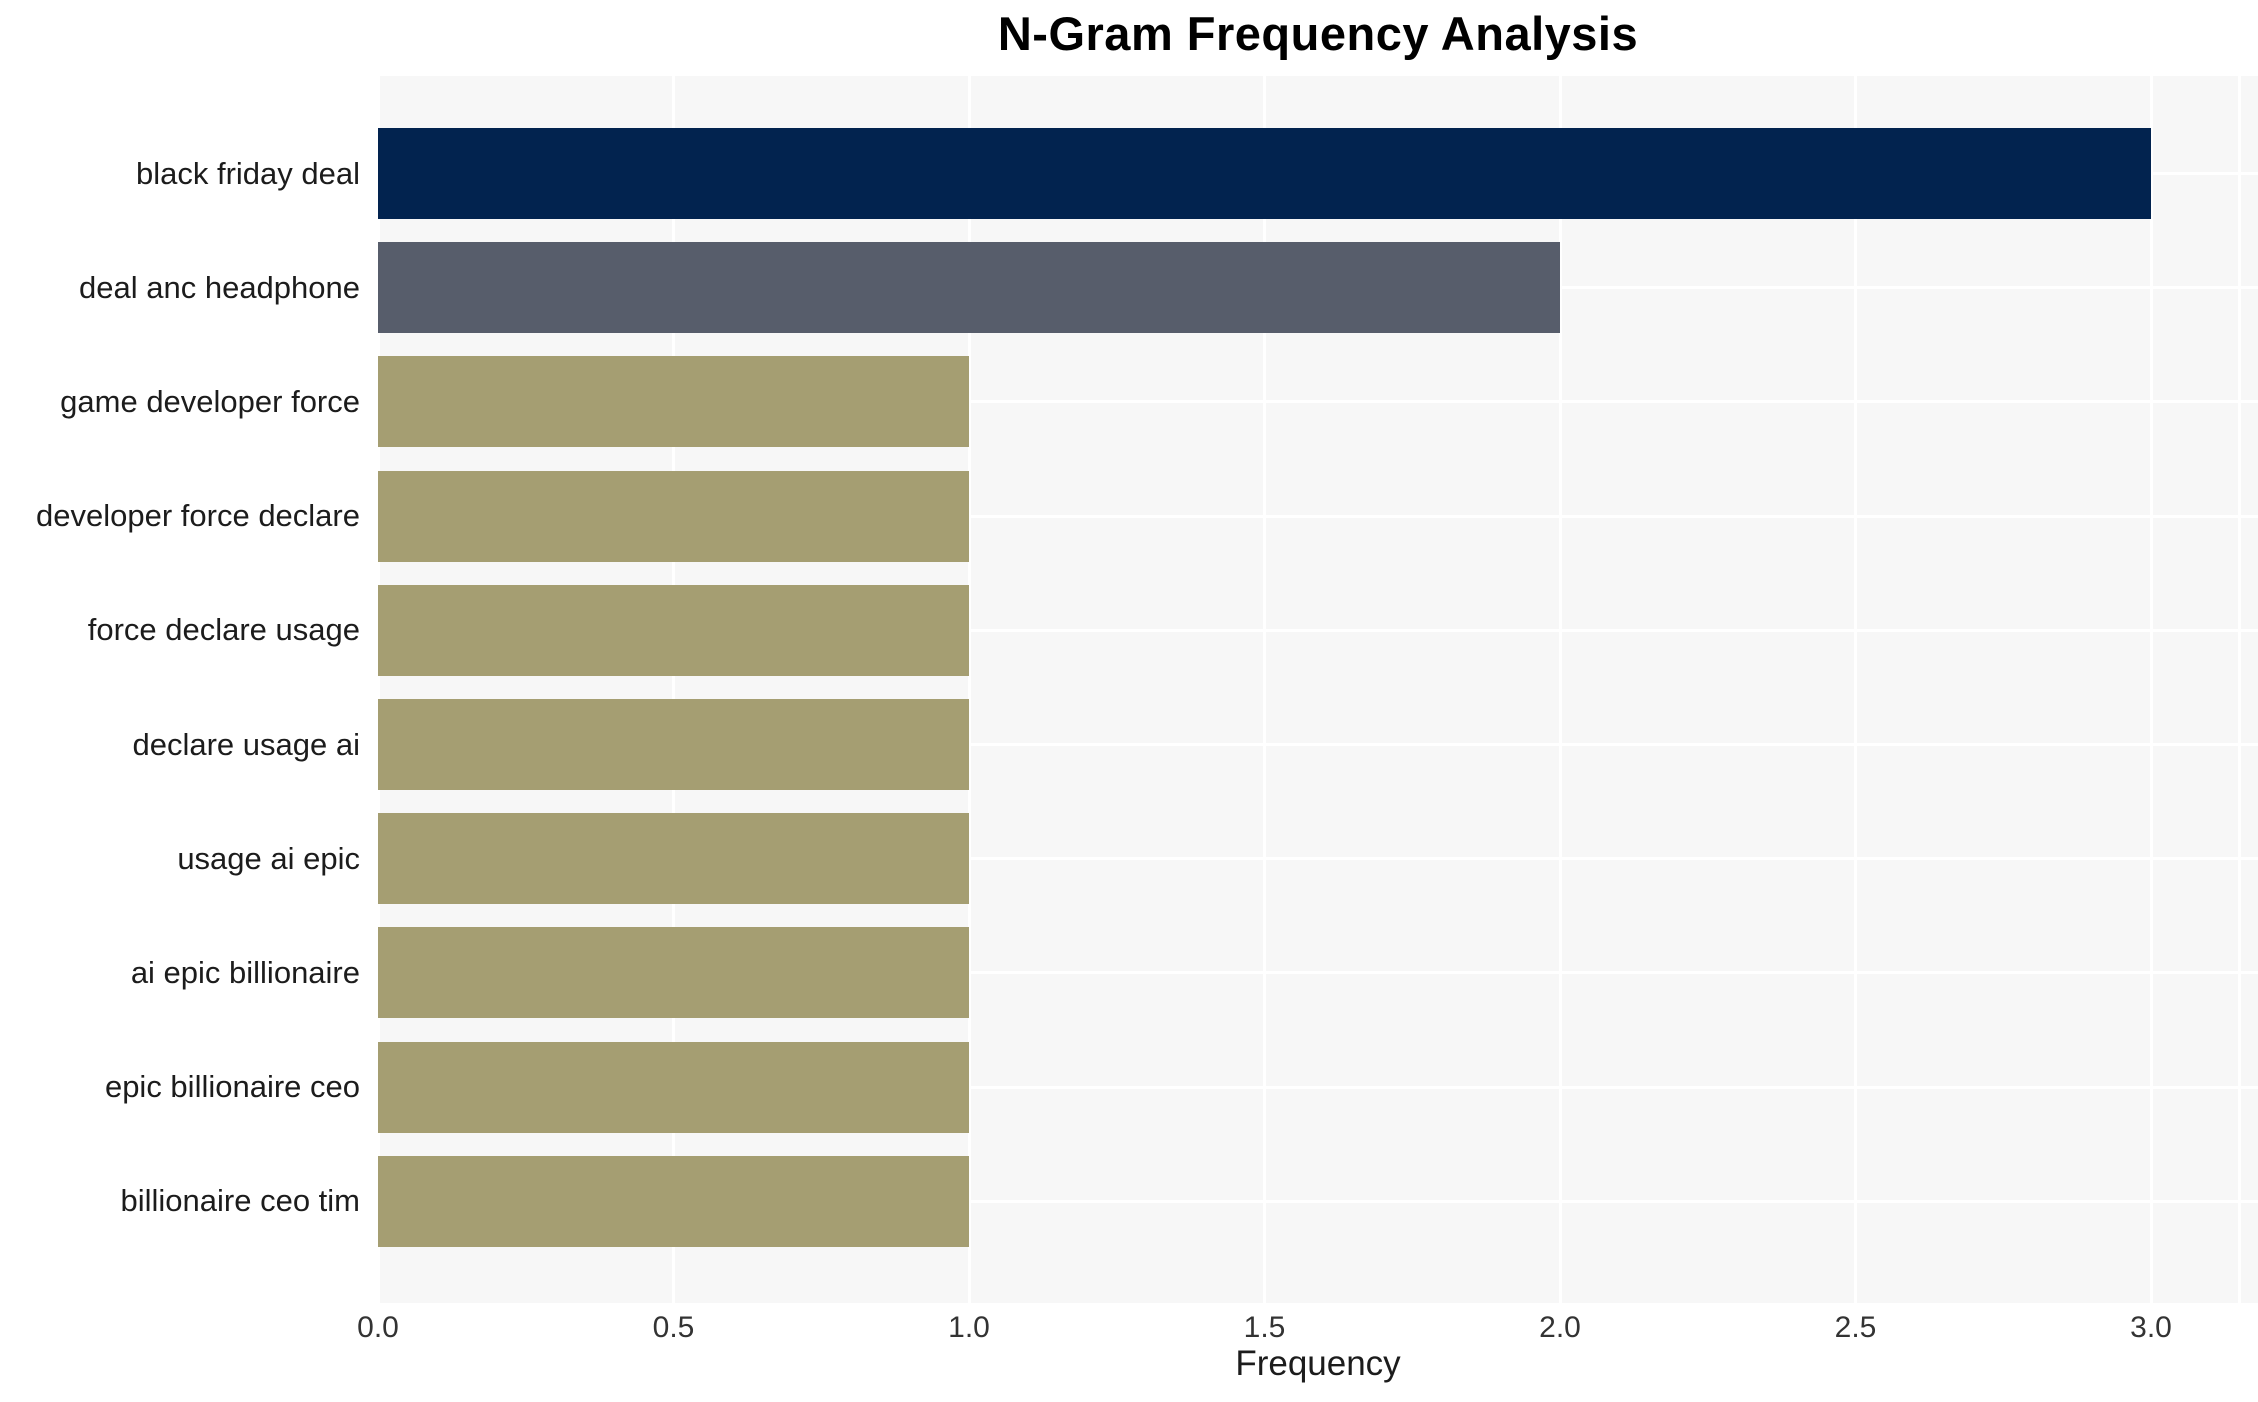 The height and width of the screenshot is (1402, 2258). What do you see at coordinates (673, 689) in the screenshot?
I see `vertical-gridline-0.5` at bounding box center [673, 689].